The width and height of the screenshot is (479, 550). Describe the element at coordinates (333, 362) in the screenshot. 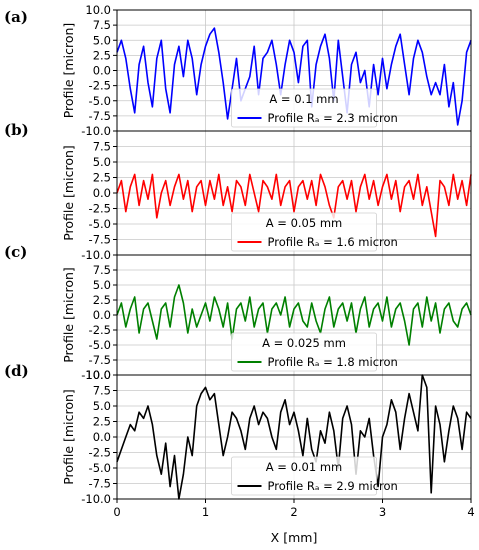

I see `legend-entry: Profile Rₐ = 1.8 micron` at that location.